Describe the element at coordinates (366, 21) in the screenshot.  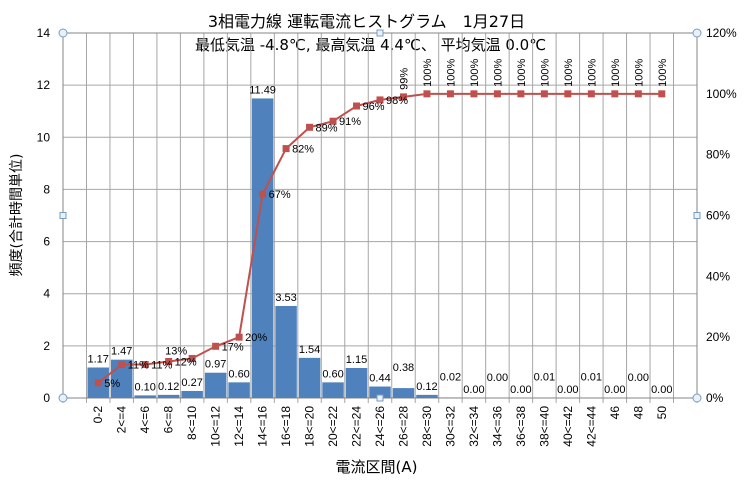
I see `chart-title: 3相電力線 運転電流ヒストグラム 1月27日` at that location.